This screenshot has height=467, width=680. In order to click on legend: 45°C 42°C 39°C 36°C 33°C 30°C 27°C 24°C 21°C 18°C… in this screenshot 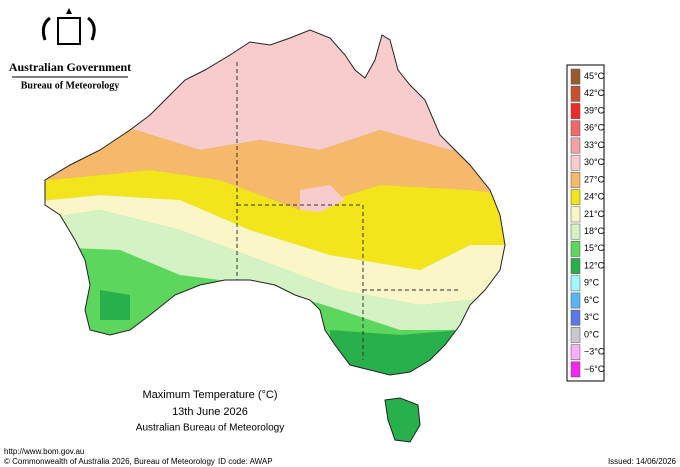, I will do `click(585, 223)`.